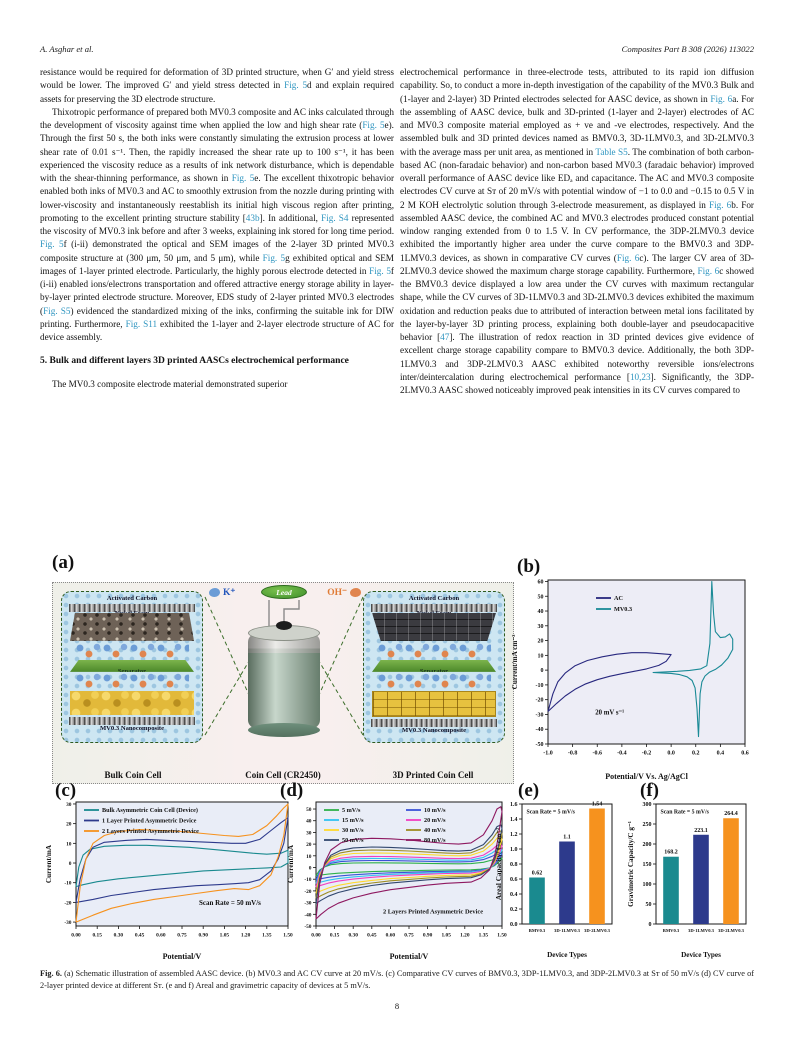 The image size is (794, 1058). I want to click on svg-text: 20, so click(309, 845).